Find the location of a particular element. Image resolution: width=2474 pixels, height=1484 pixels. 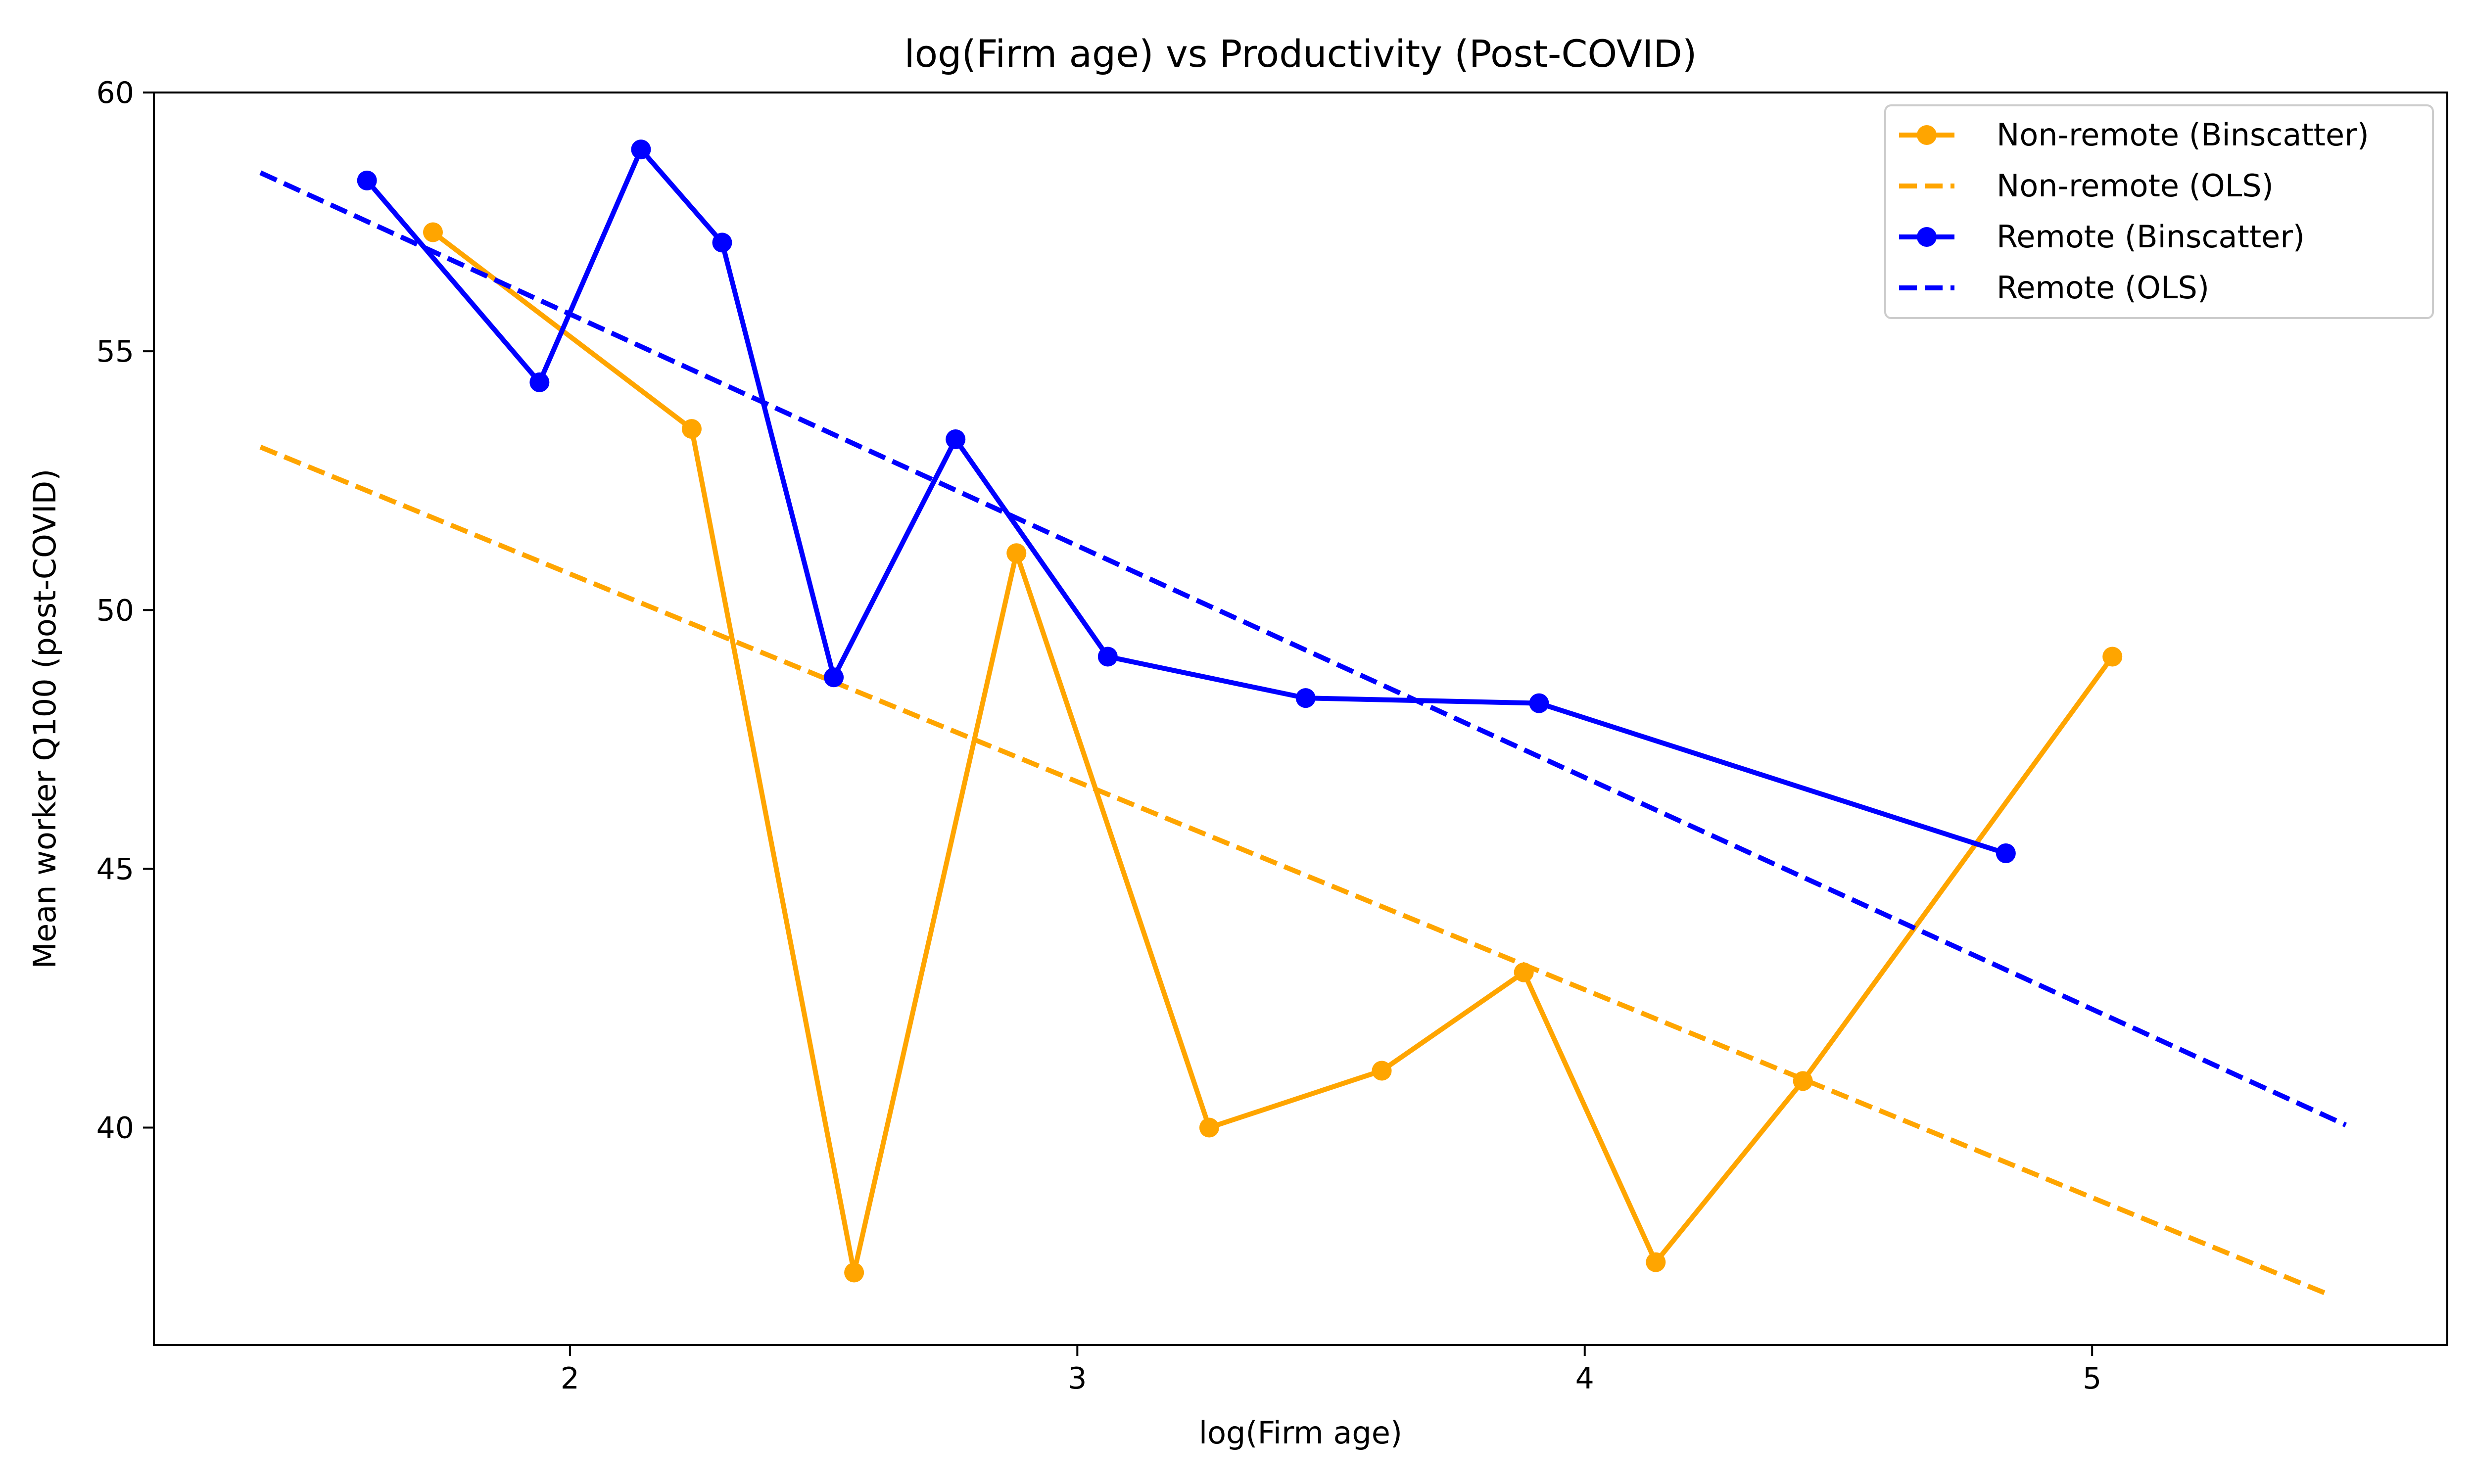

x-tick-label: 5 is located at coordinates (2092, 1378).